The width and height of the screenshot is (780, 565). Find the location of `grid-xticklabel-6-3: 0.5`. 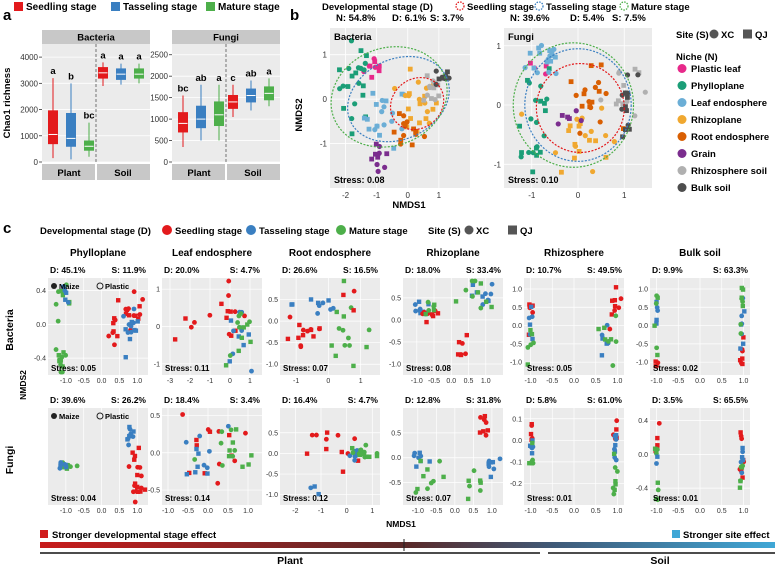

grid-xticklabel-6-3: 0.5 is located at coordinates (120, 511).